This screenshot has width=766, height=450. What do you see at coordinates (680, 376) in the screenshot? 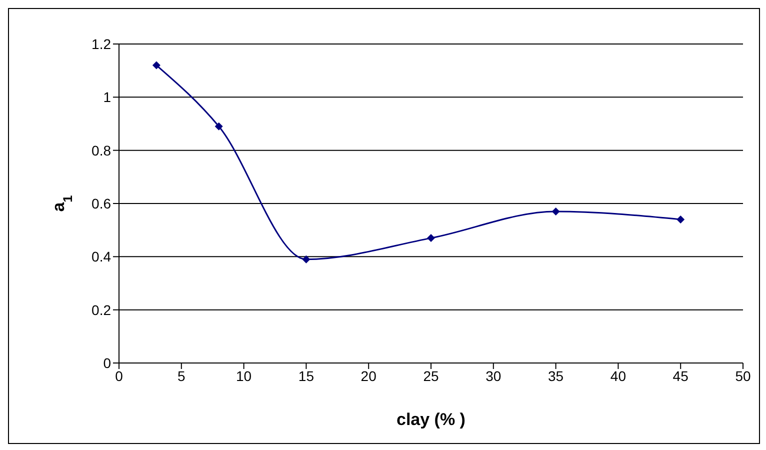
I see `x-tick-label: 45` at bounding box center [680, 376].